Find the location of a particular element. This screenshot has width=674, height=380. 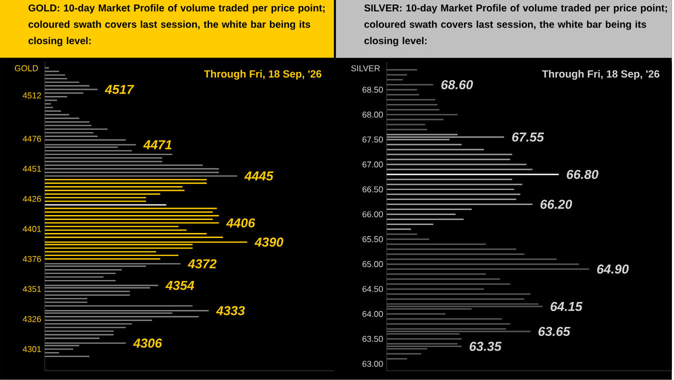

y-tick-label: 4476 is located at coordinates (31, 139).